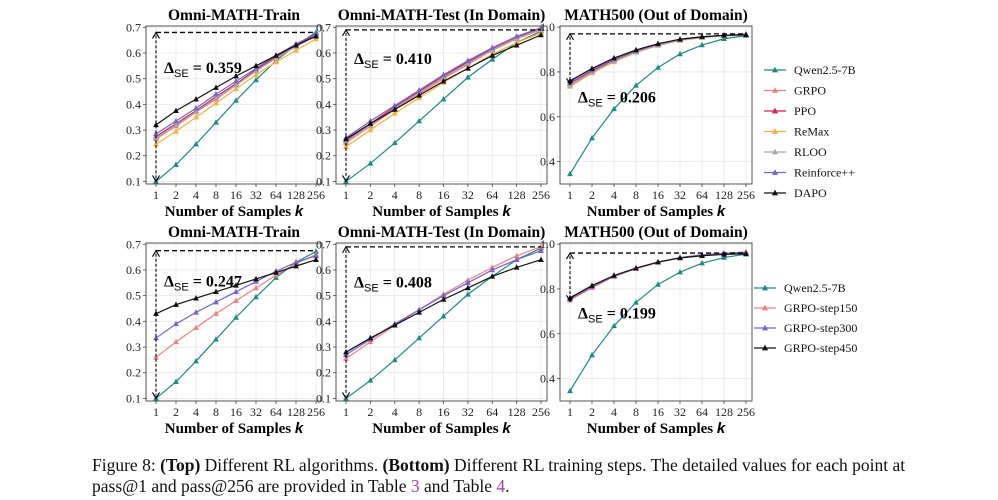  I want to click on y-tick-label: 0.1, so click(133, 398).